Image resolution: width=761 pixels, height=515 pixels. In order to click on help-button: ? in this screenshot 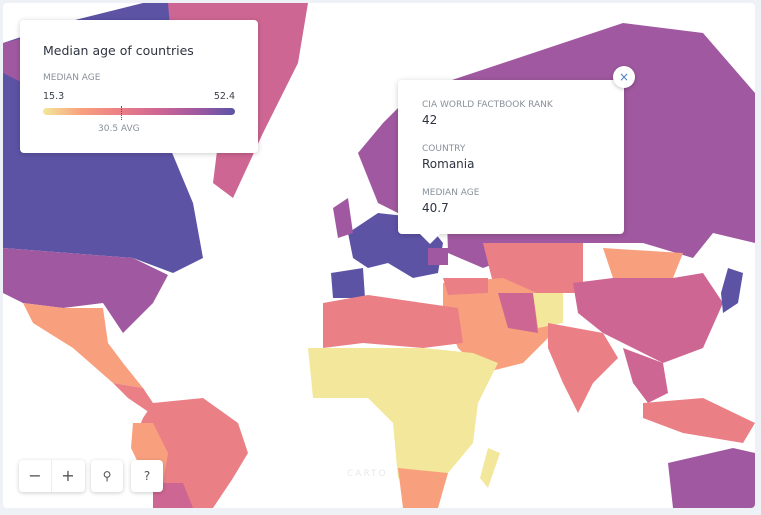, I will do `click(147, 476)`.